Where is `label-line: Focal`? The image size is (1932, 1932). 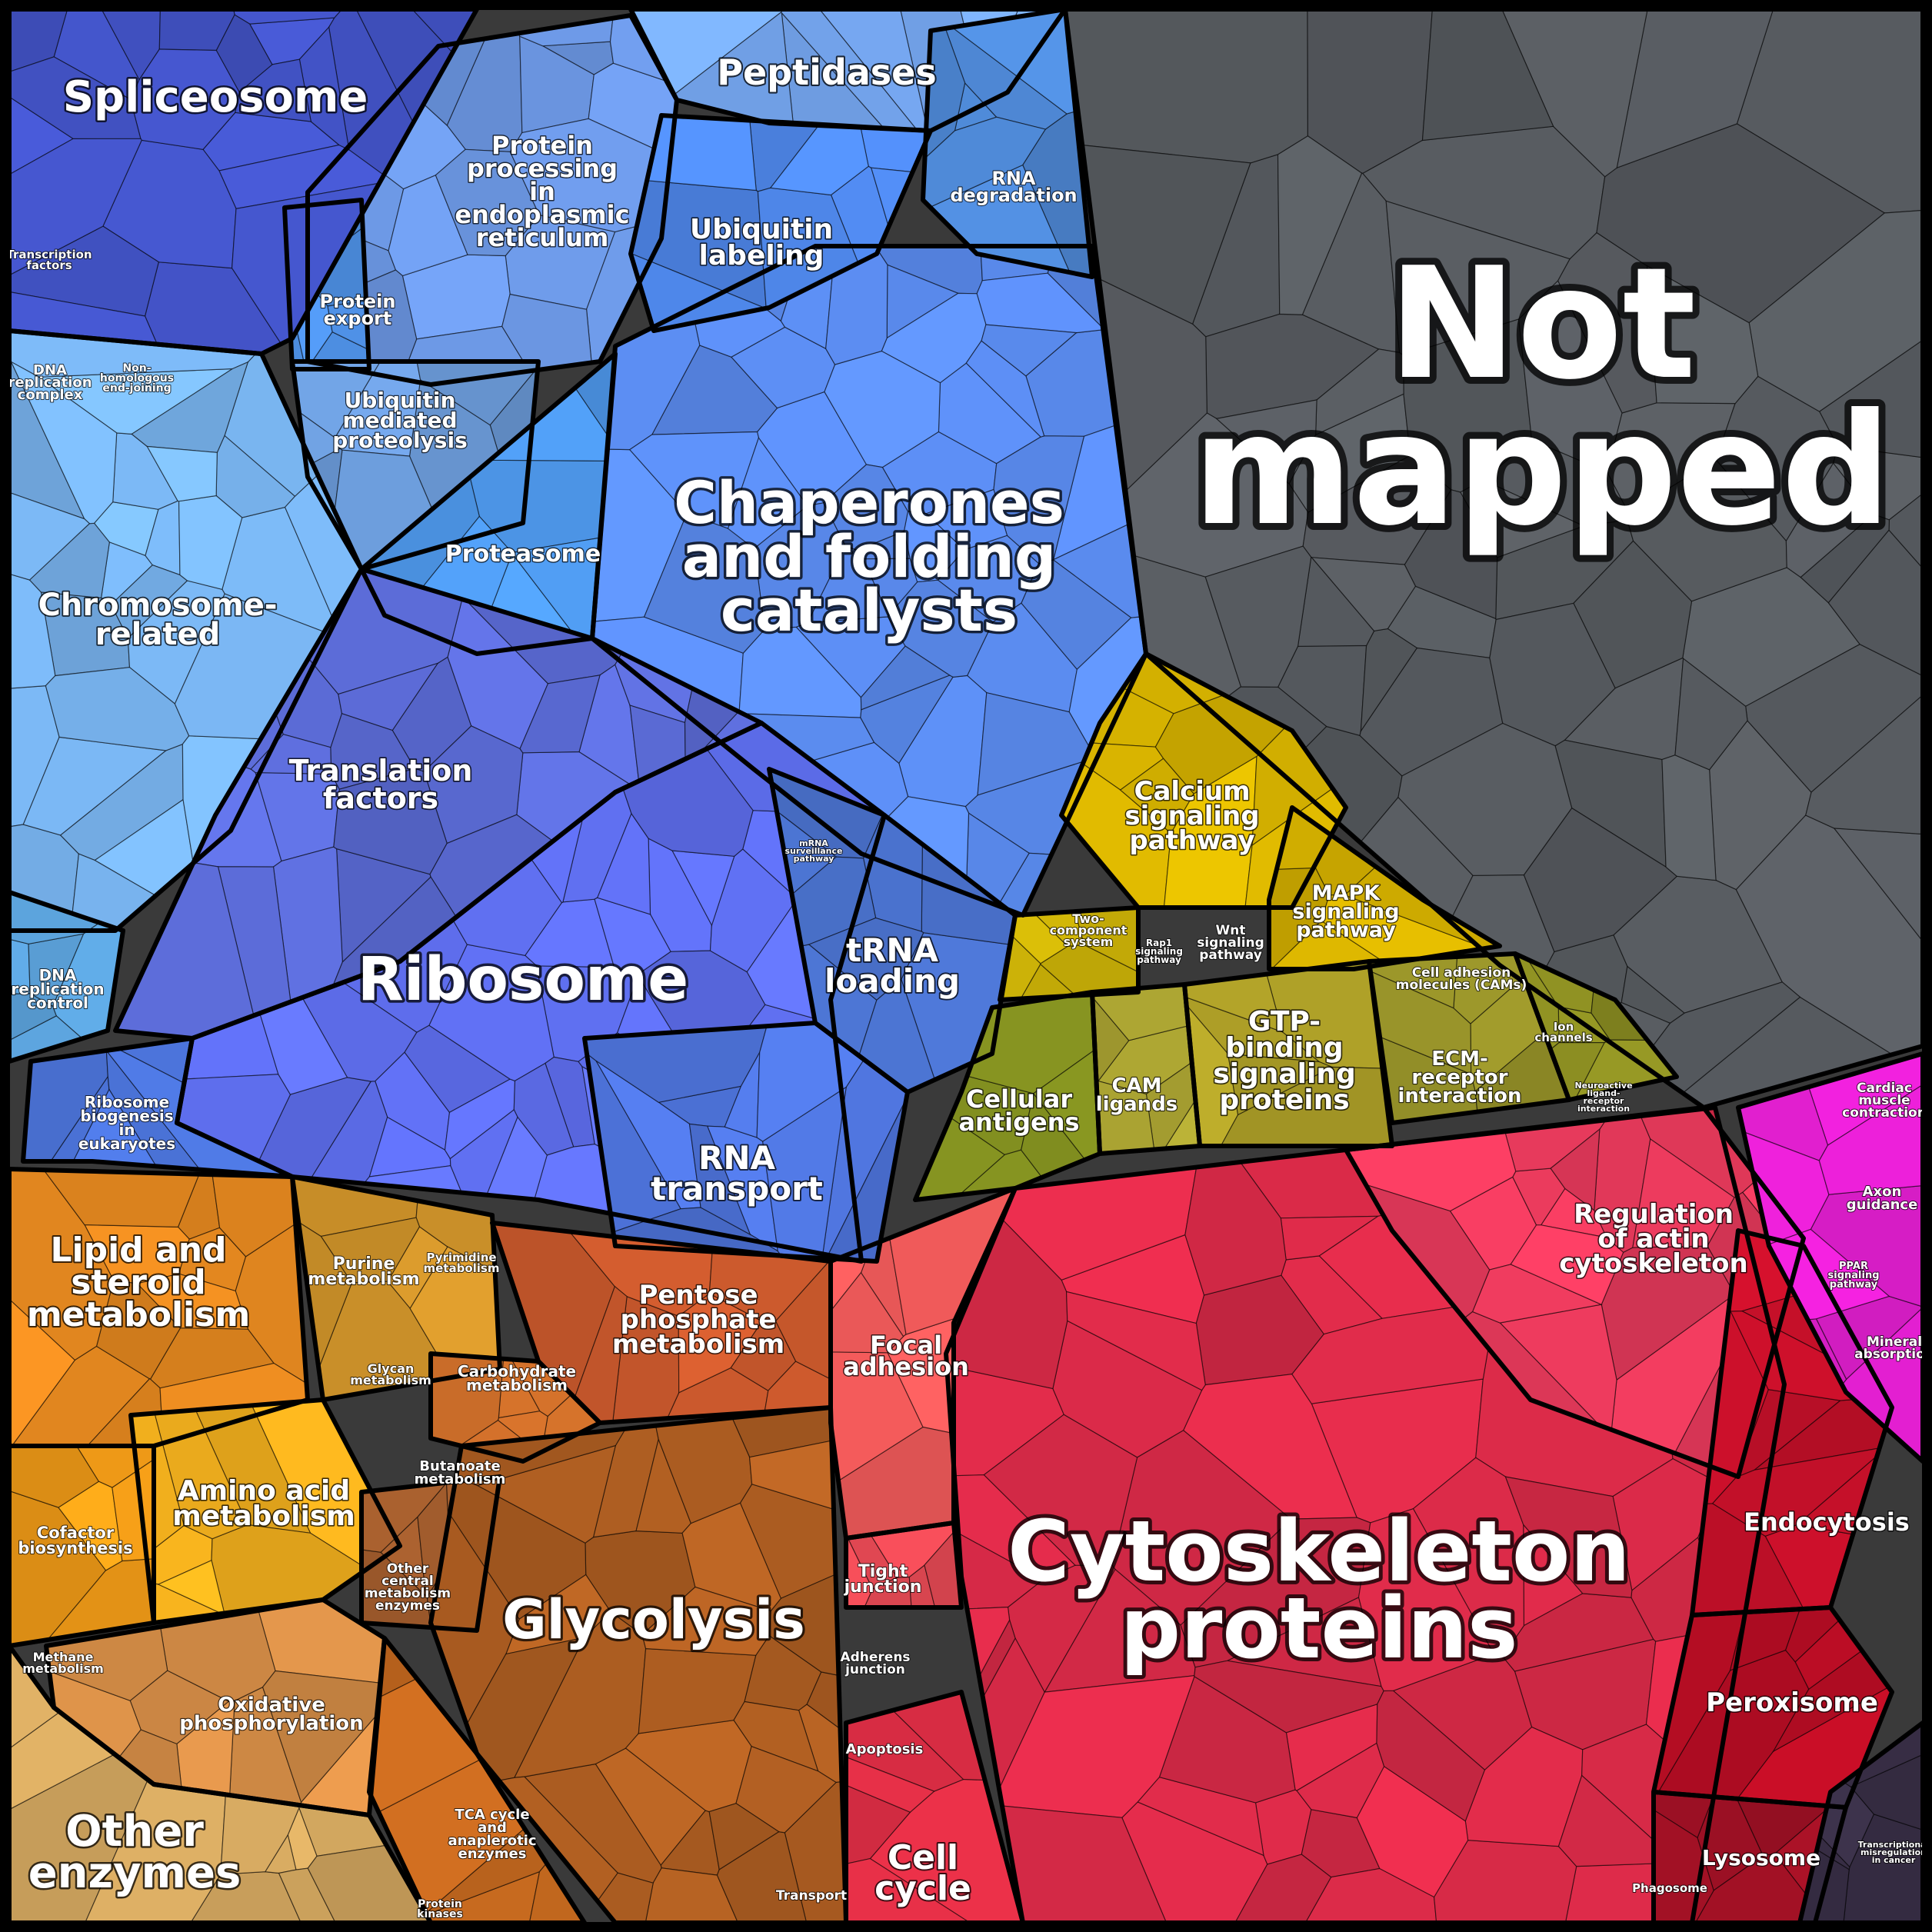
label-line: Focal is located at coordinates (906, 1345).